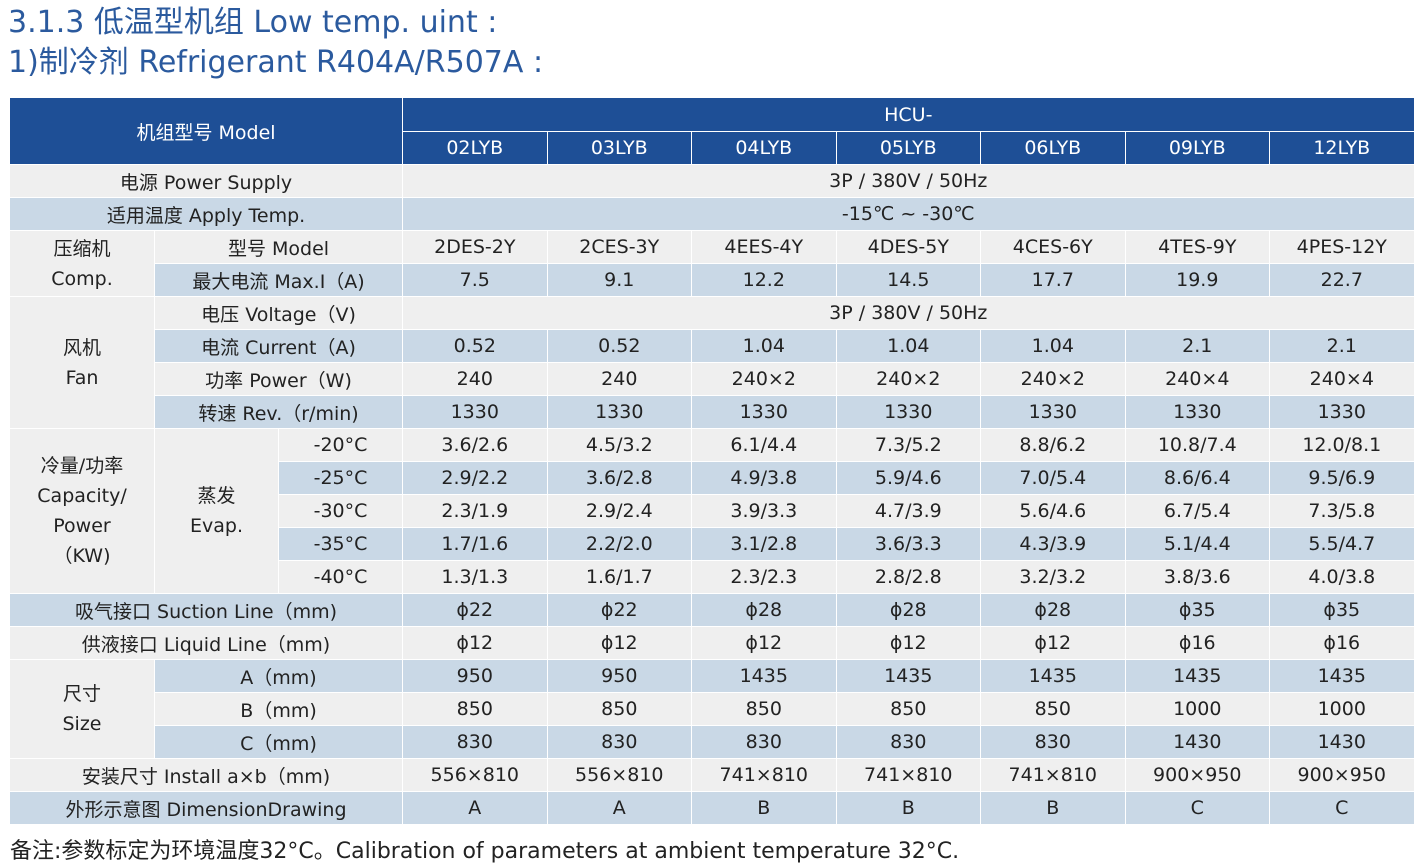 This screenshot has width=1420, height=865. I want to click on fan-power-cell: 240, so click(619, 379).